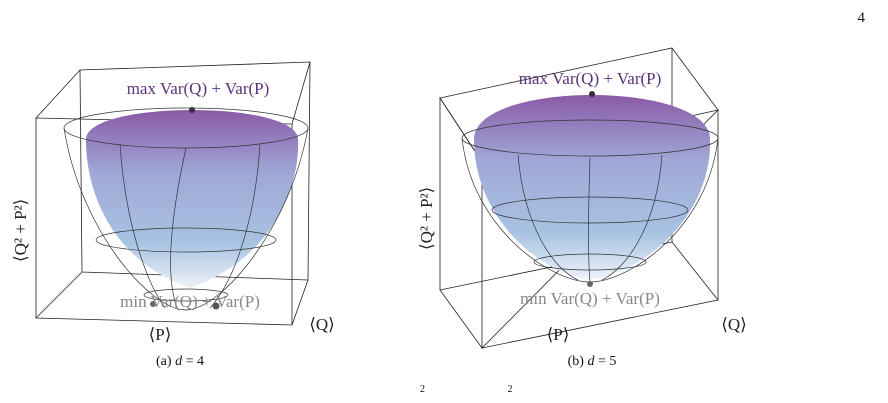  I want to click on max-point-b, so click(592, 94).